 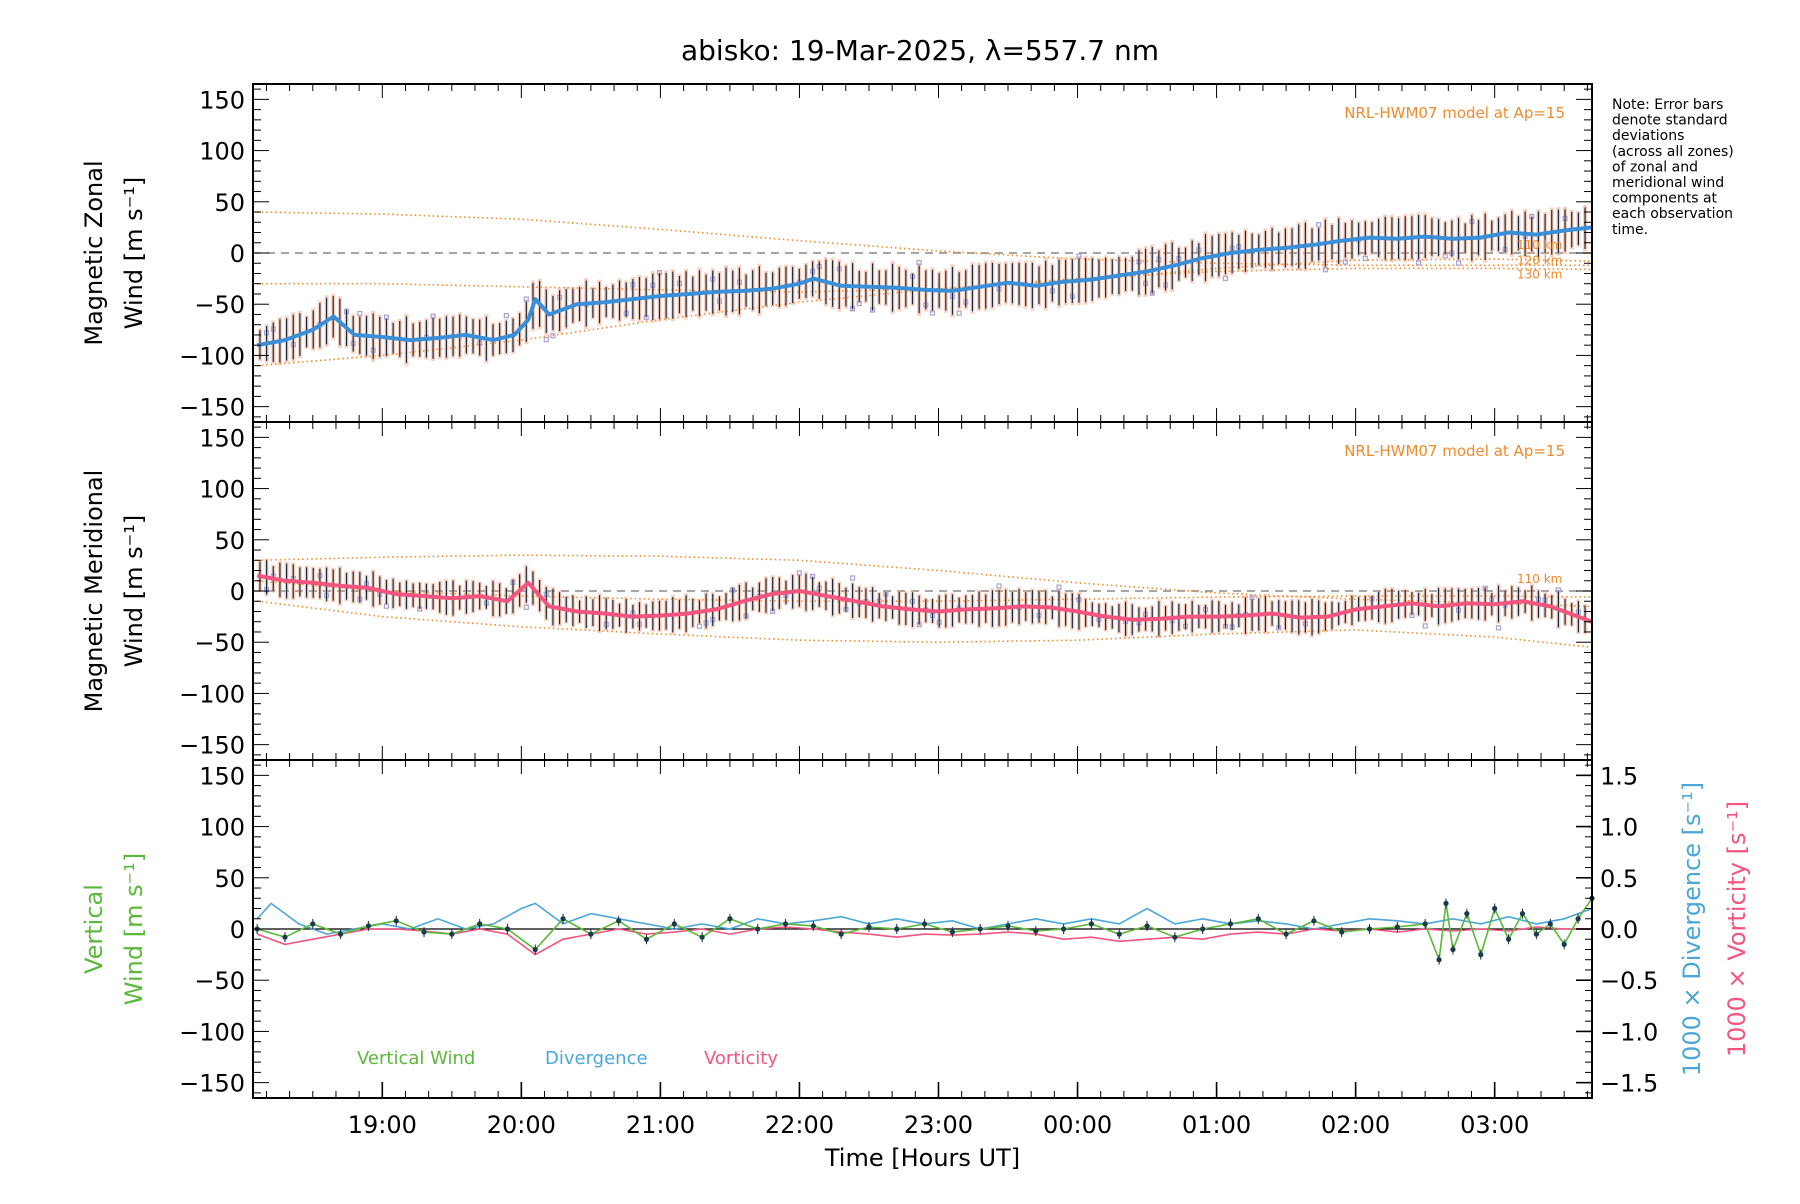 What do you see at coordinates (1692, 929) in the screenshot?
I see `y2-label-divergence: 1000 × Divergence [s⁻¹]` at bounding box center [1692, 929].